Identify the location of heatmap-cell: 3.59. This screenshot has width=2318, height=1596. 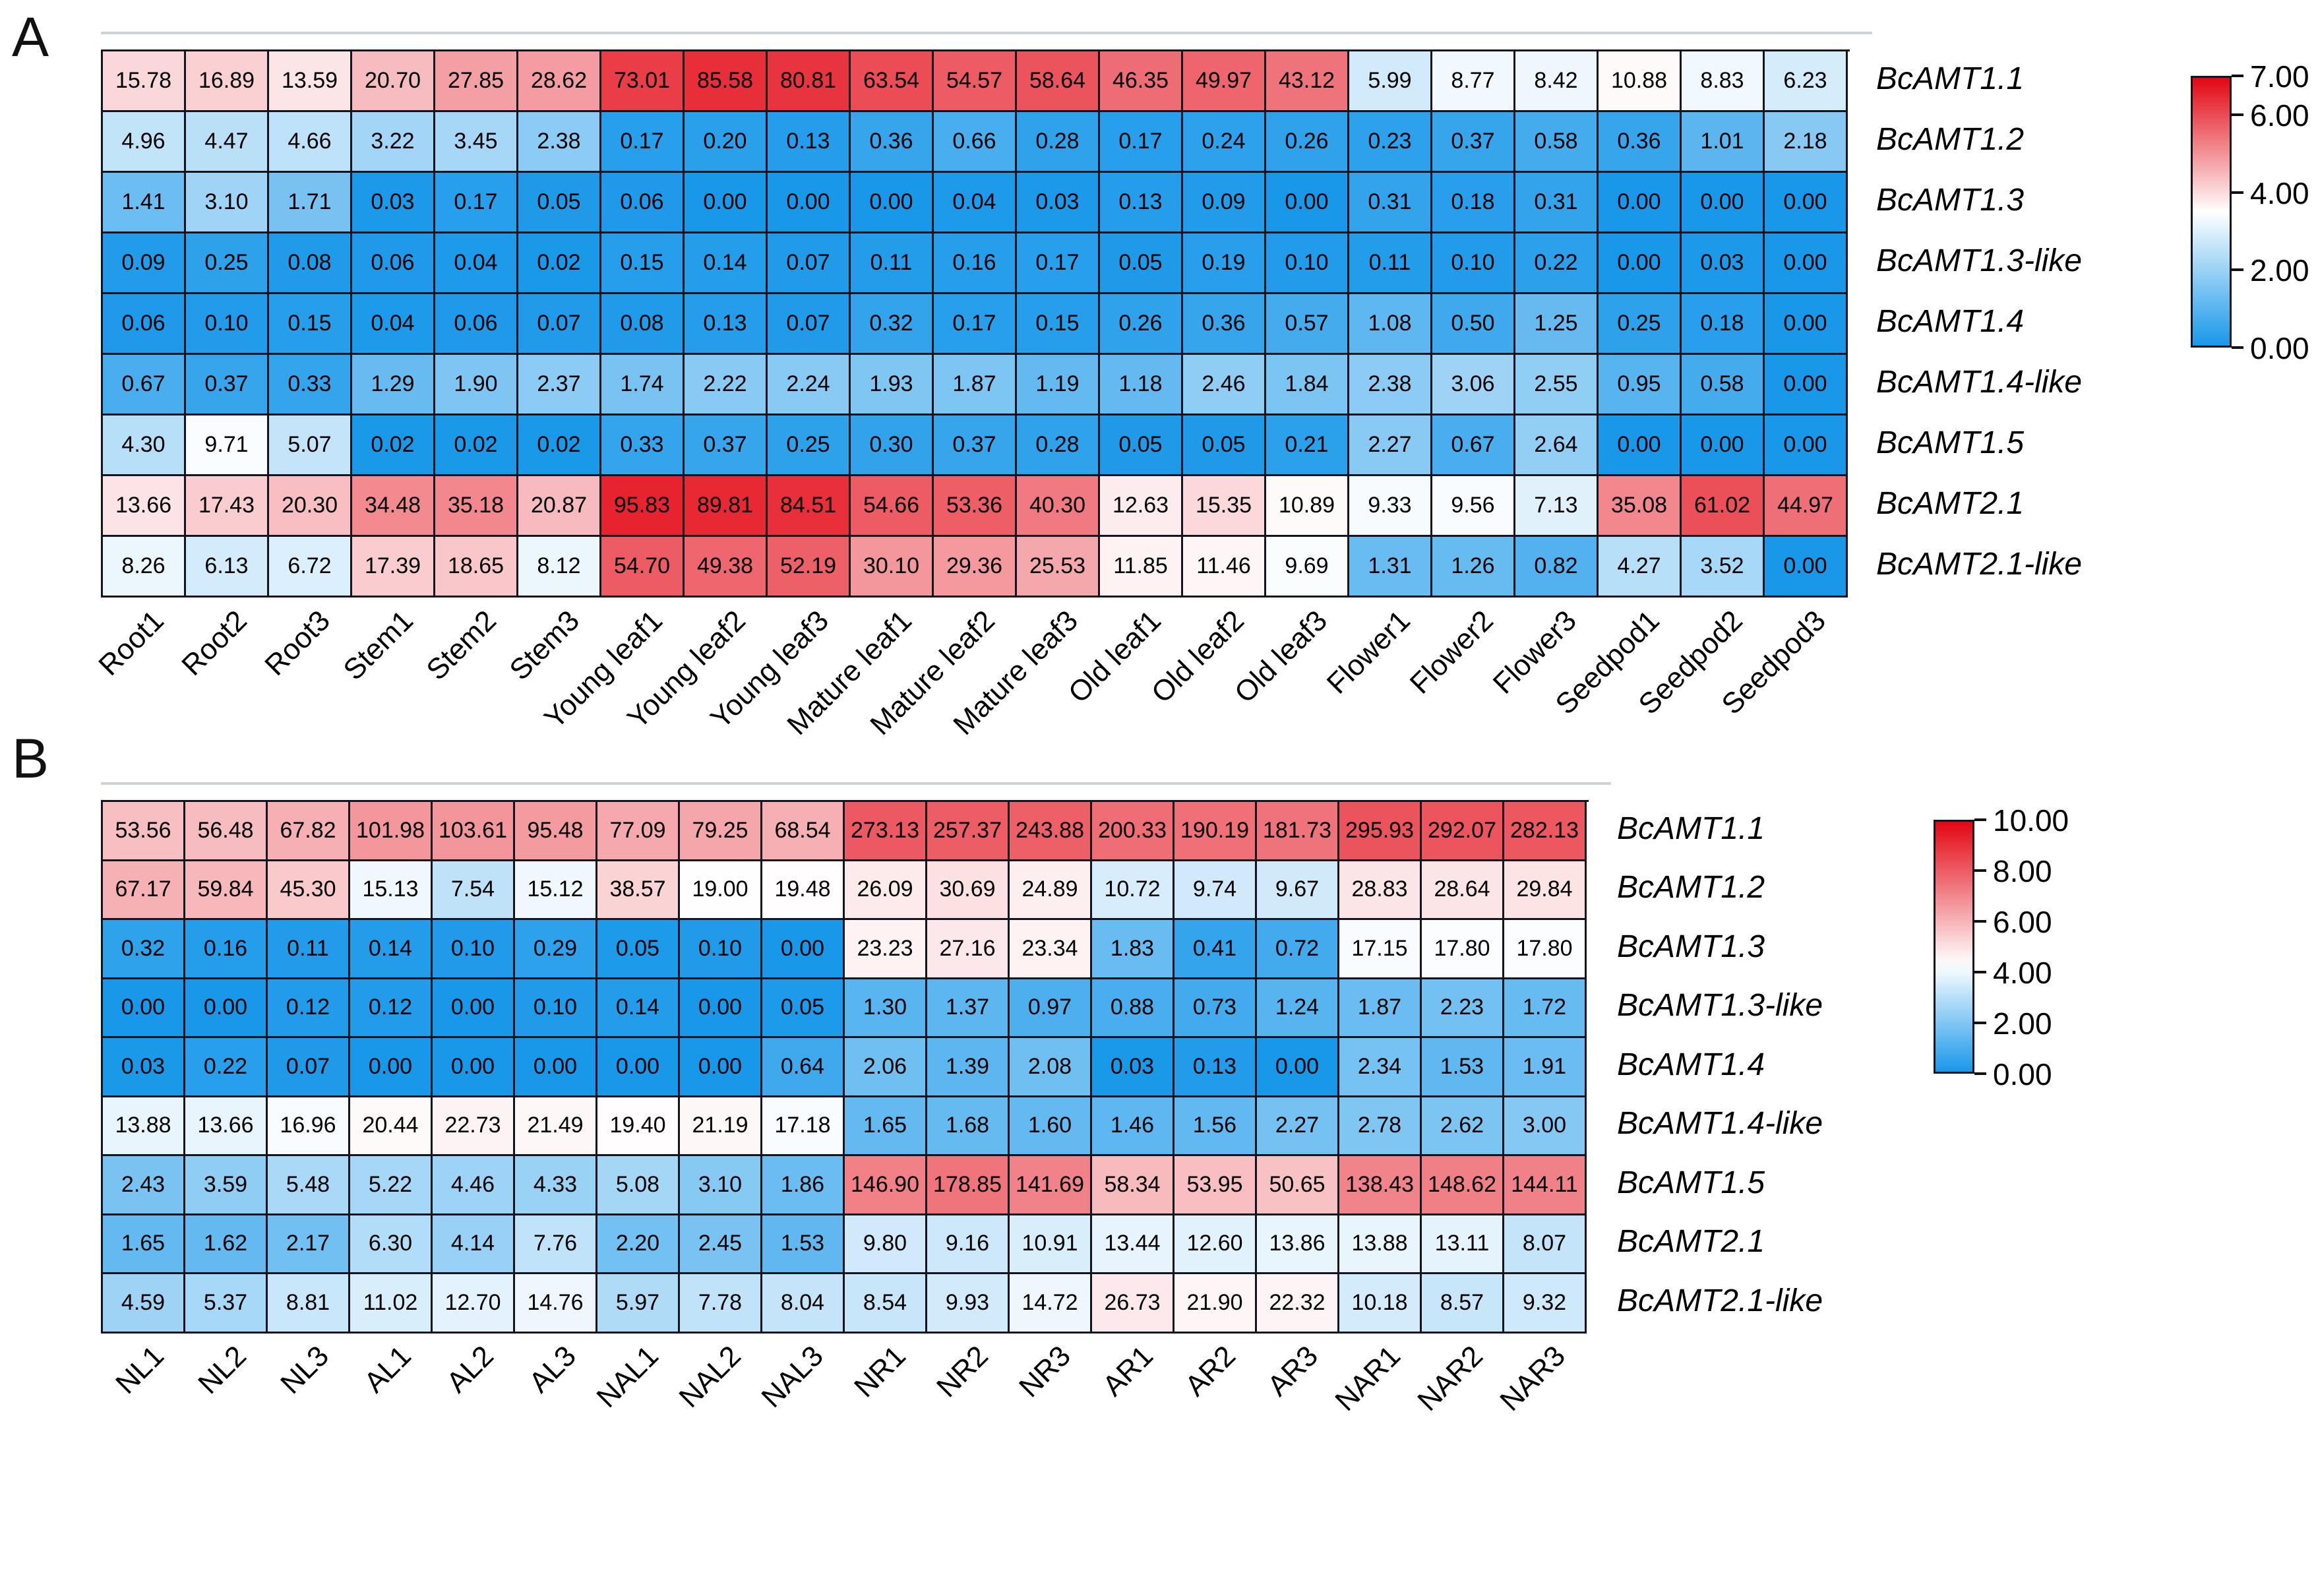
(226, 1185).